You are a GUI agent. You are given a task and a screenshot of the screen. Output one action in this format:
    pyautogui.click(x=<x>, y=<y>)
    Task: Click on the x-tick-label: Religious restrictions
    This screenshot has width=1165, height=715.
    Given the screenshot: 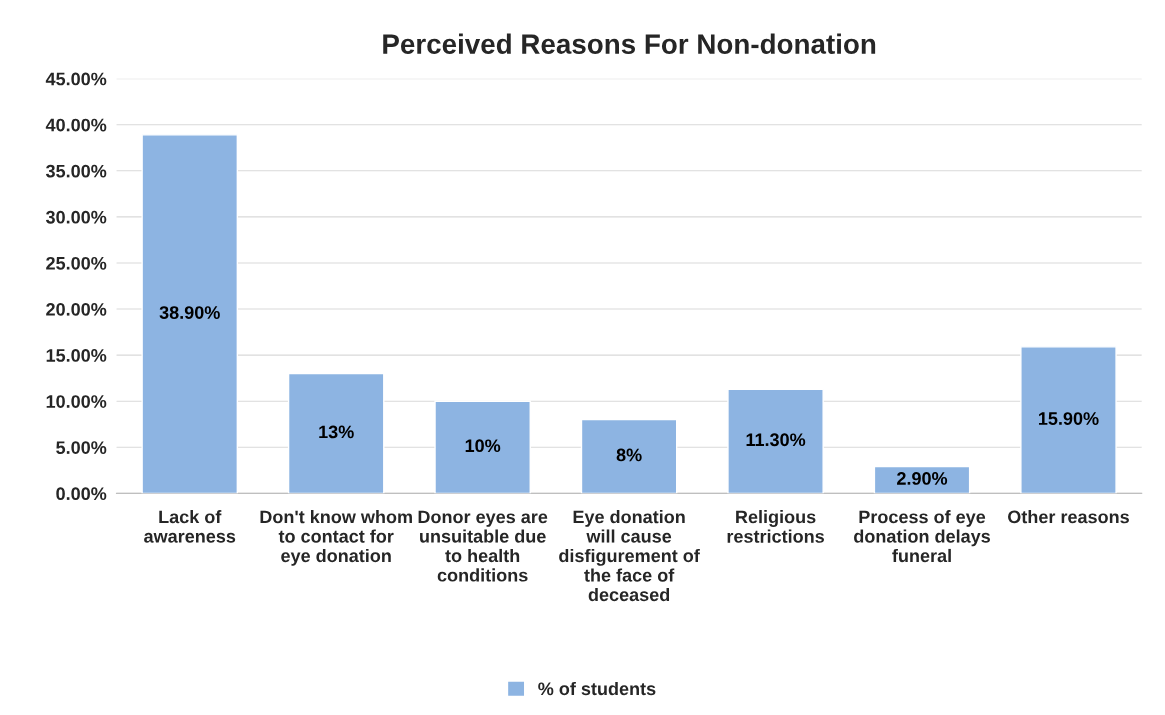 What is the action you would take?
    pyautogui.click(x=775, y=526)
    